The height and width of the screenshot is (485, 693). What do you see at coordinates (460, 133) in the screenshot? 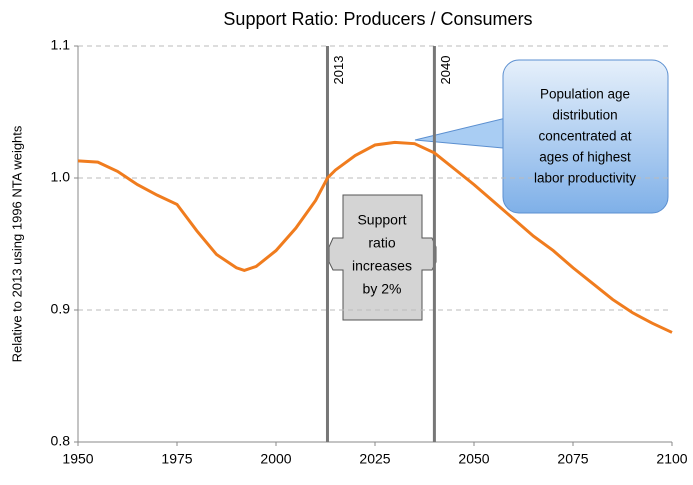
I see `callout-pointer` at bounding box center [460, 133].